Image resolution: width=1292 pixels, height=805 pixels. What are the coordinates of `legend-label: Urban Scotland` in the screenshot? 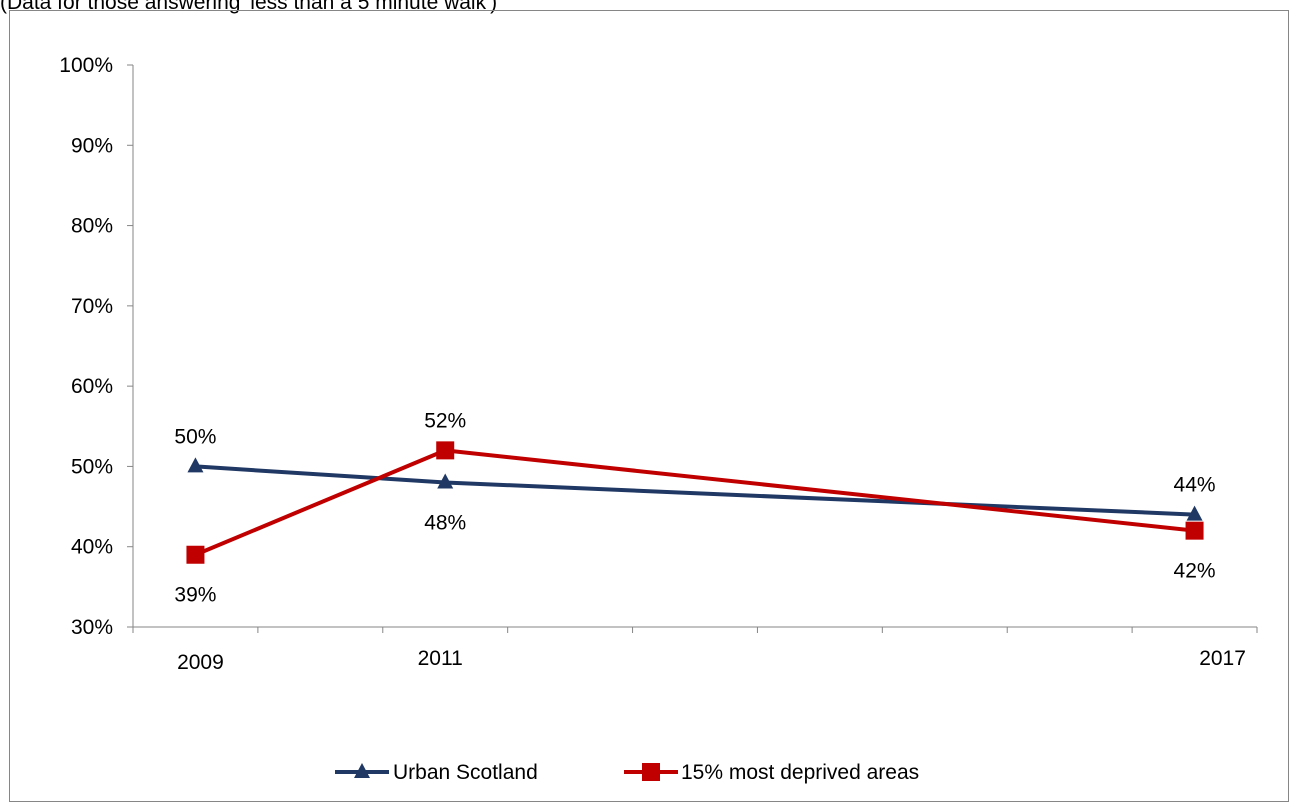 It's located at (465, 772).